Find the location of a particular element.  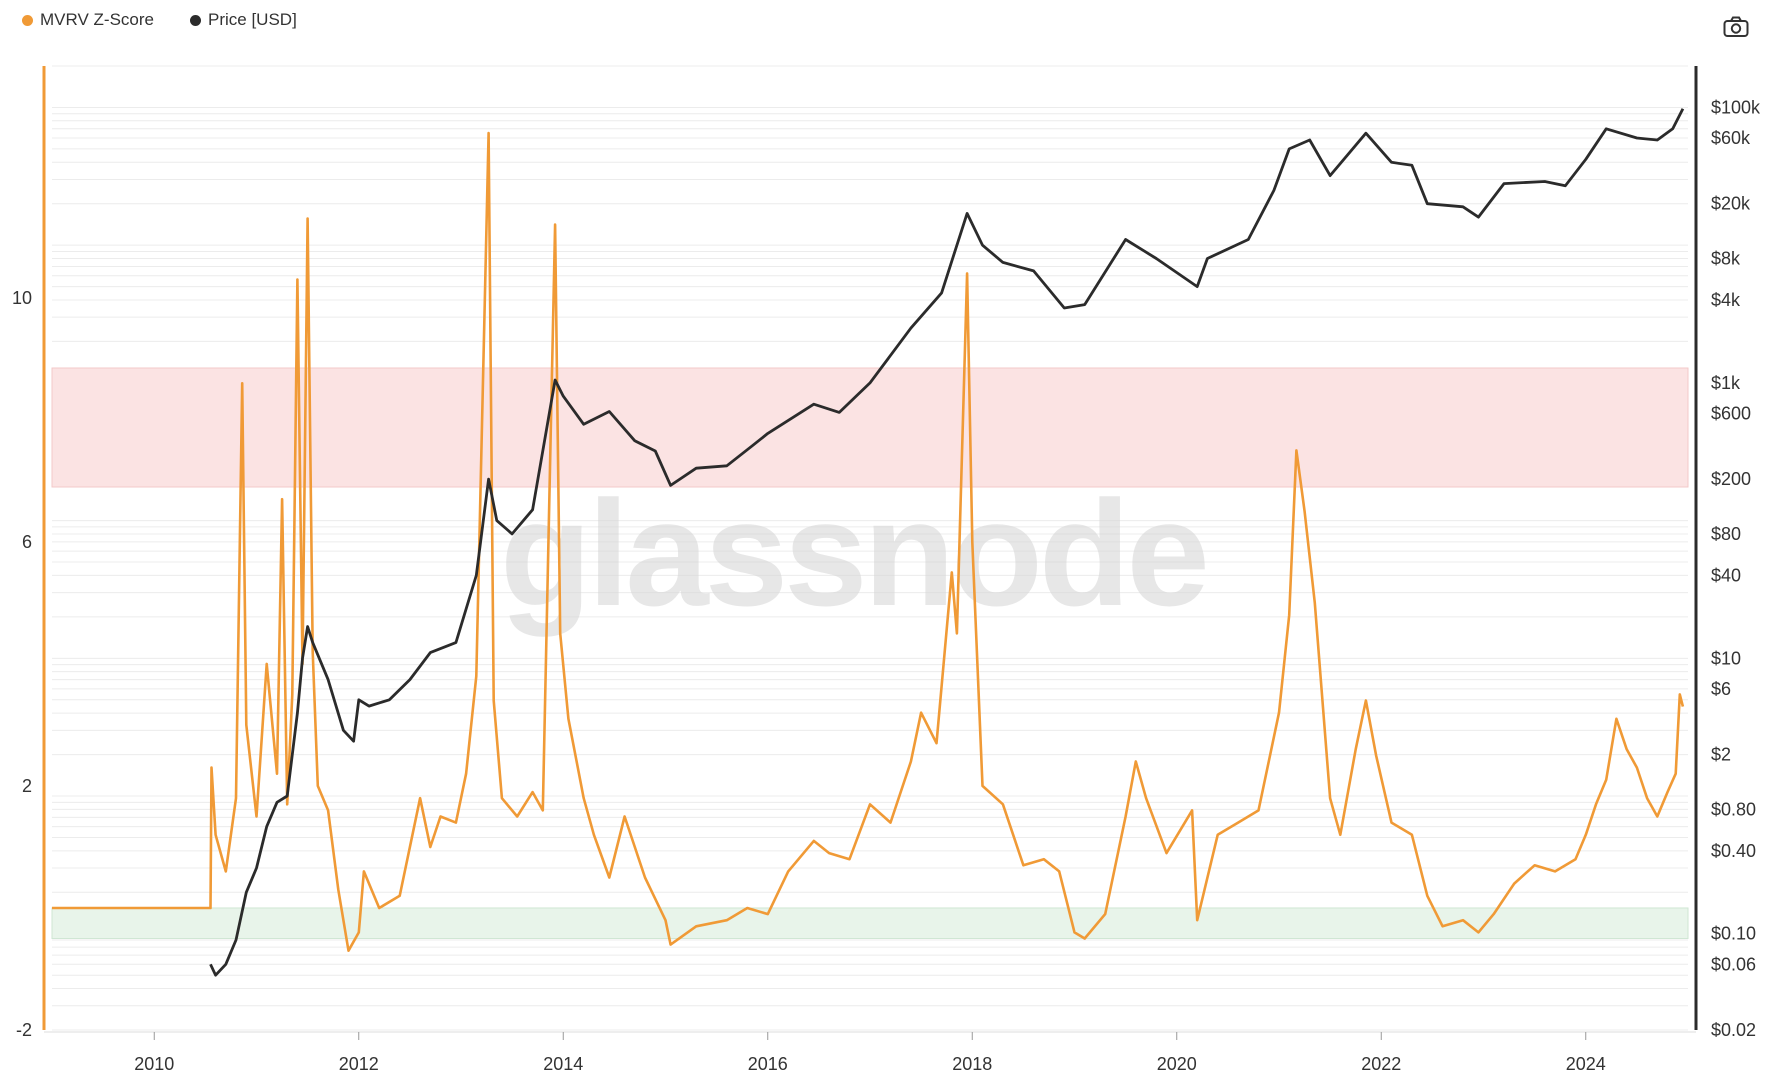

right-tick-label: $6 is located at coordinates (1721, 689).